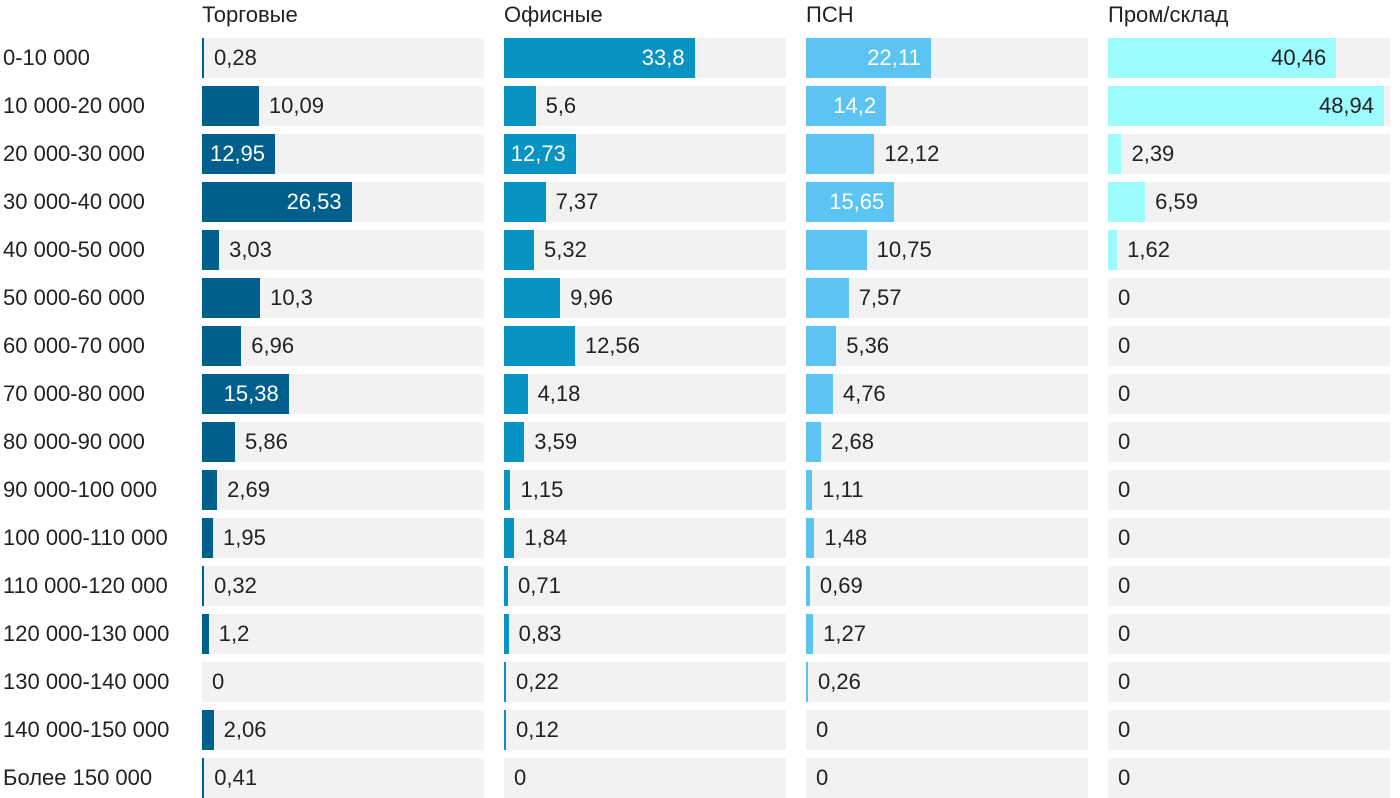  Describe the element at coordinates (85, 537) in the screenshot. I see `category-label: 100 000-110 000` at that location.